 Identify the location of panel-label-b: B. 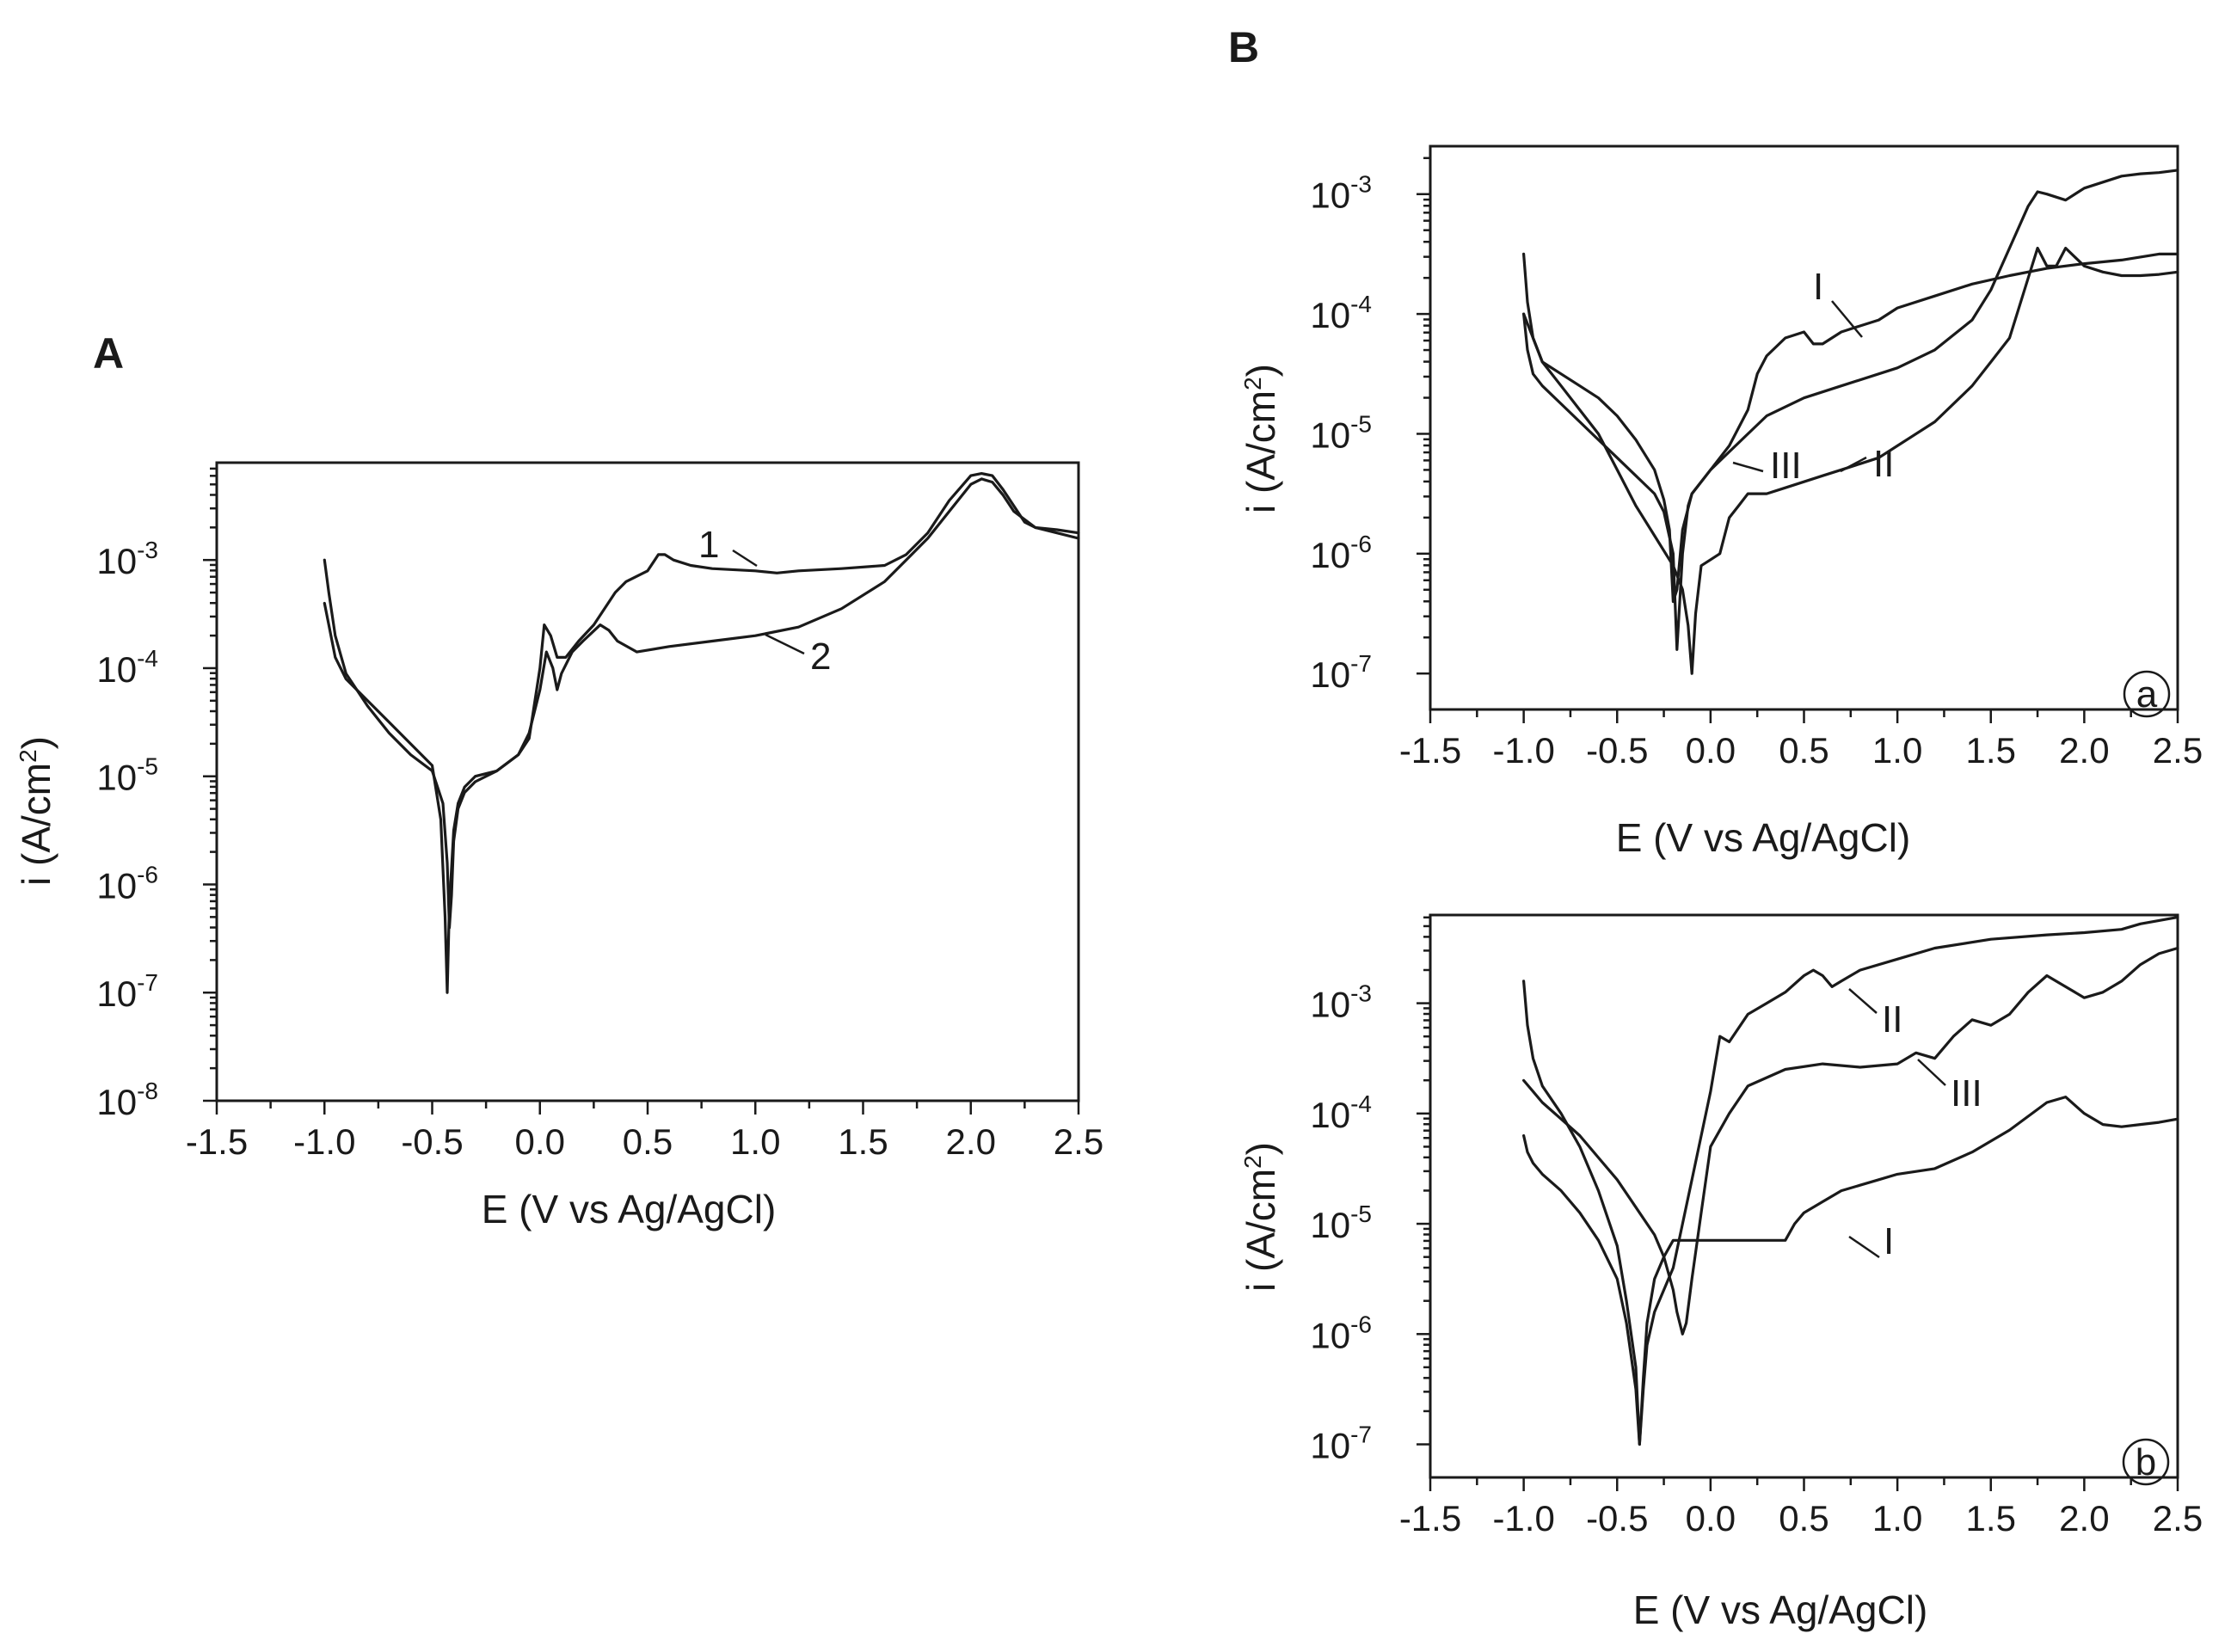
(1243, 47).